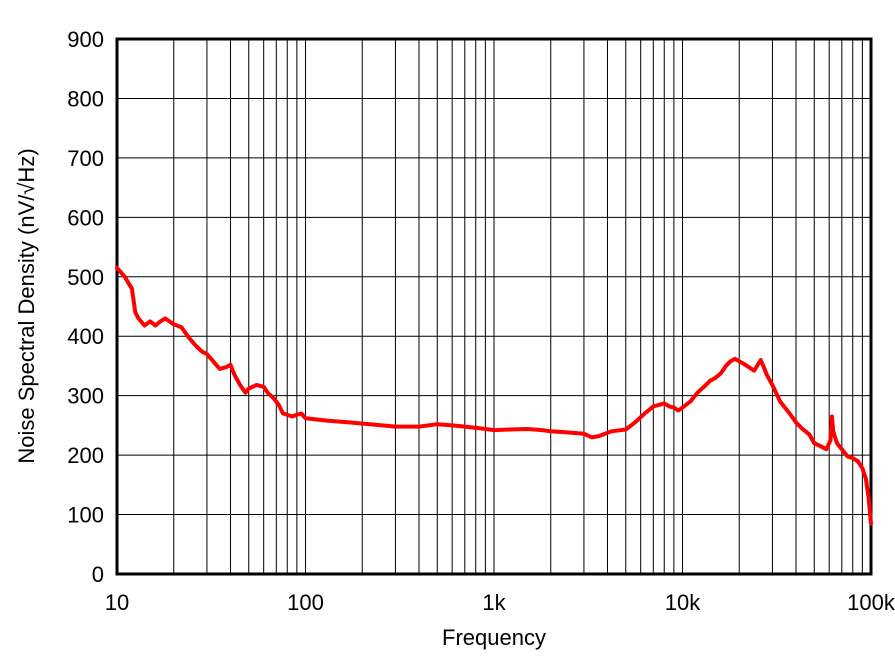  What do you see at coordinates (85, 277) in the screenshot?
I see `y-tick-label: 500` at bounding box center [85, 277].